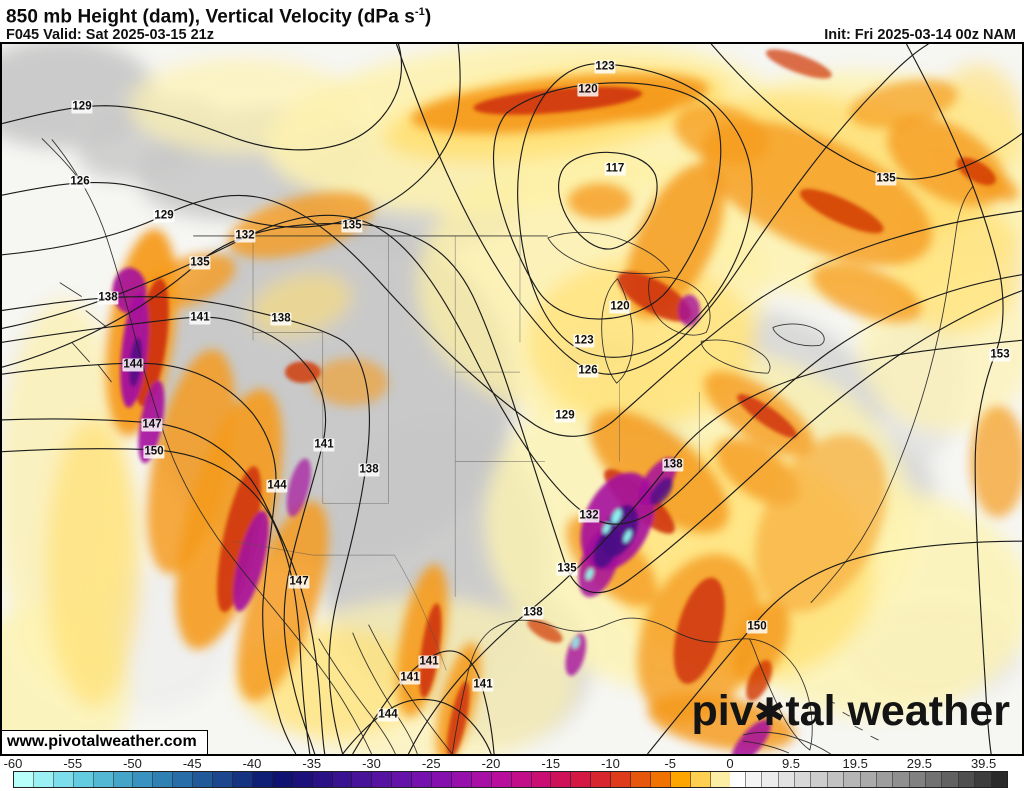 Image resolution: width=1024 pixels, height=791 pixels. What do you see at coordinates (983, 763) in the screenshot?
I see `colorbar-tick: 39.5` at bounding box center [983, 763].